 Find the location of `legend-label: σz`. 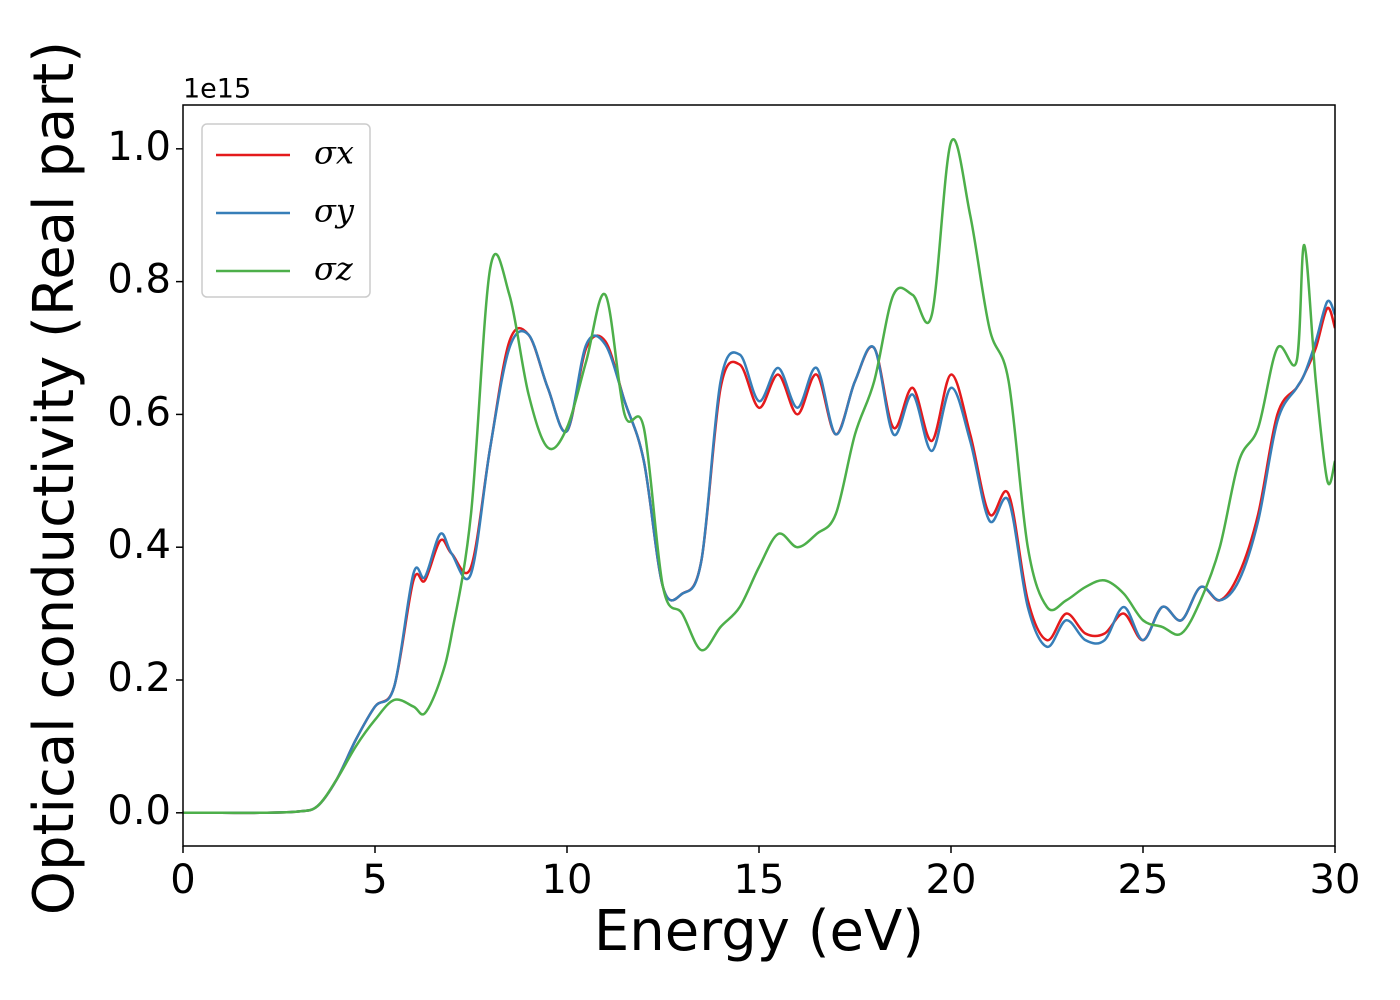

legend-label: σz is located at coordinates (334, 269).